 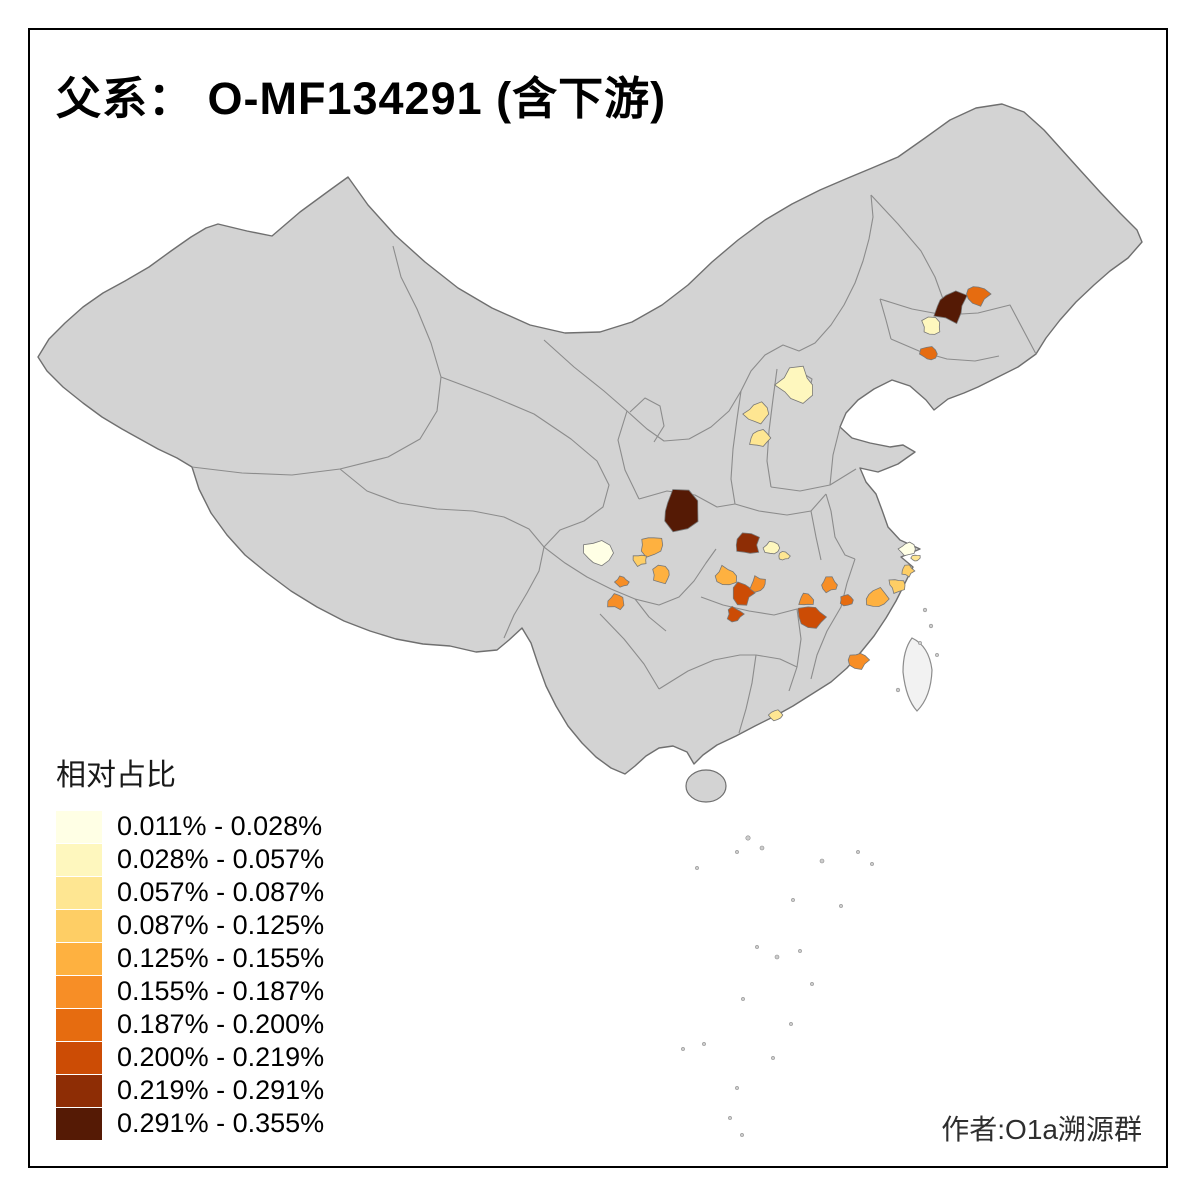 I want to click on legend-item: 0.087% - 0.125%, so click(x=190, y=925).